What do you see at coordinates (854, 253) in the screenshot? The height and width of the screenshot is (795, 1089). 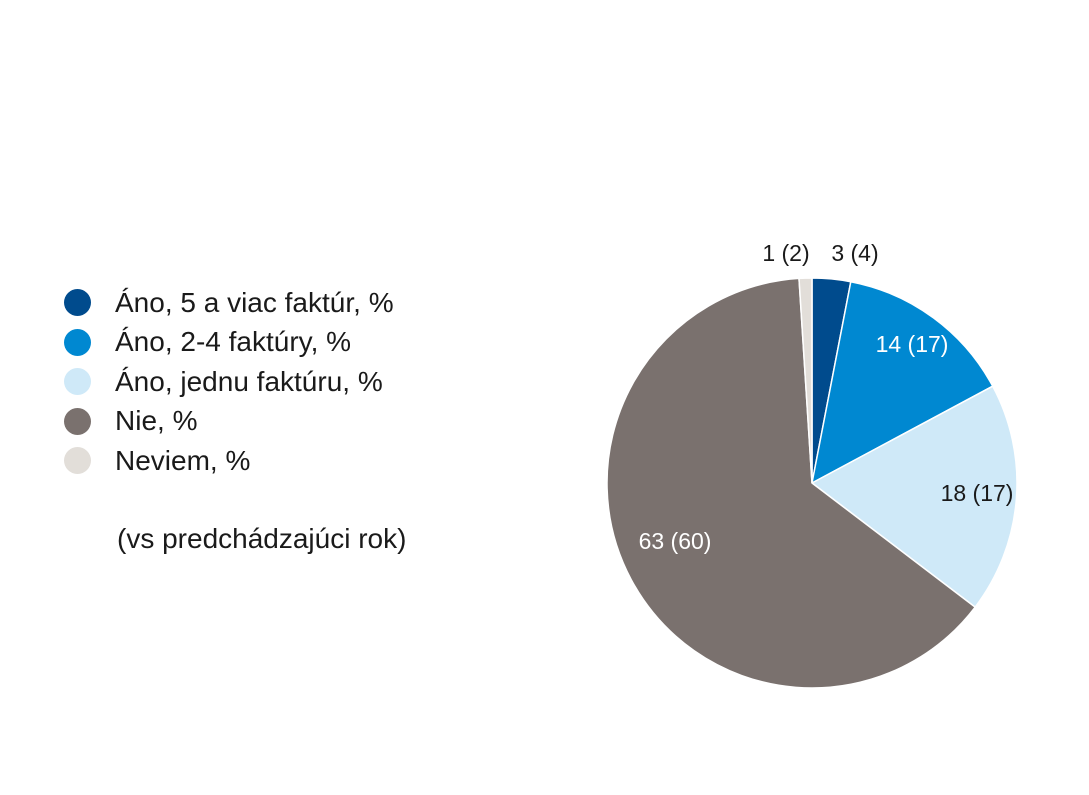 I see `slice-value-label: 3 (4)` at bounding box center [854, 253].